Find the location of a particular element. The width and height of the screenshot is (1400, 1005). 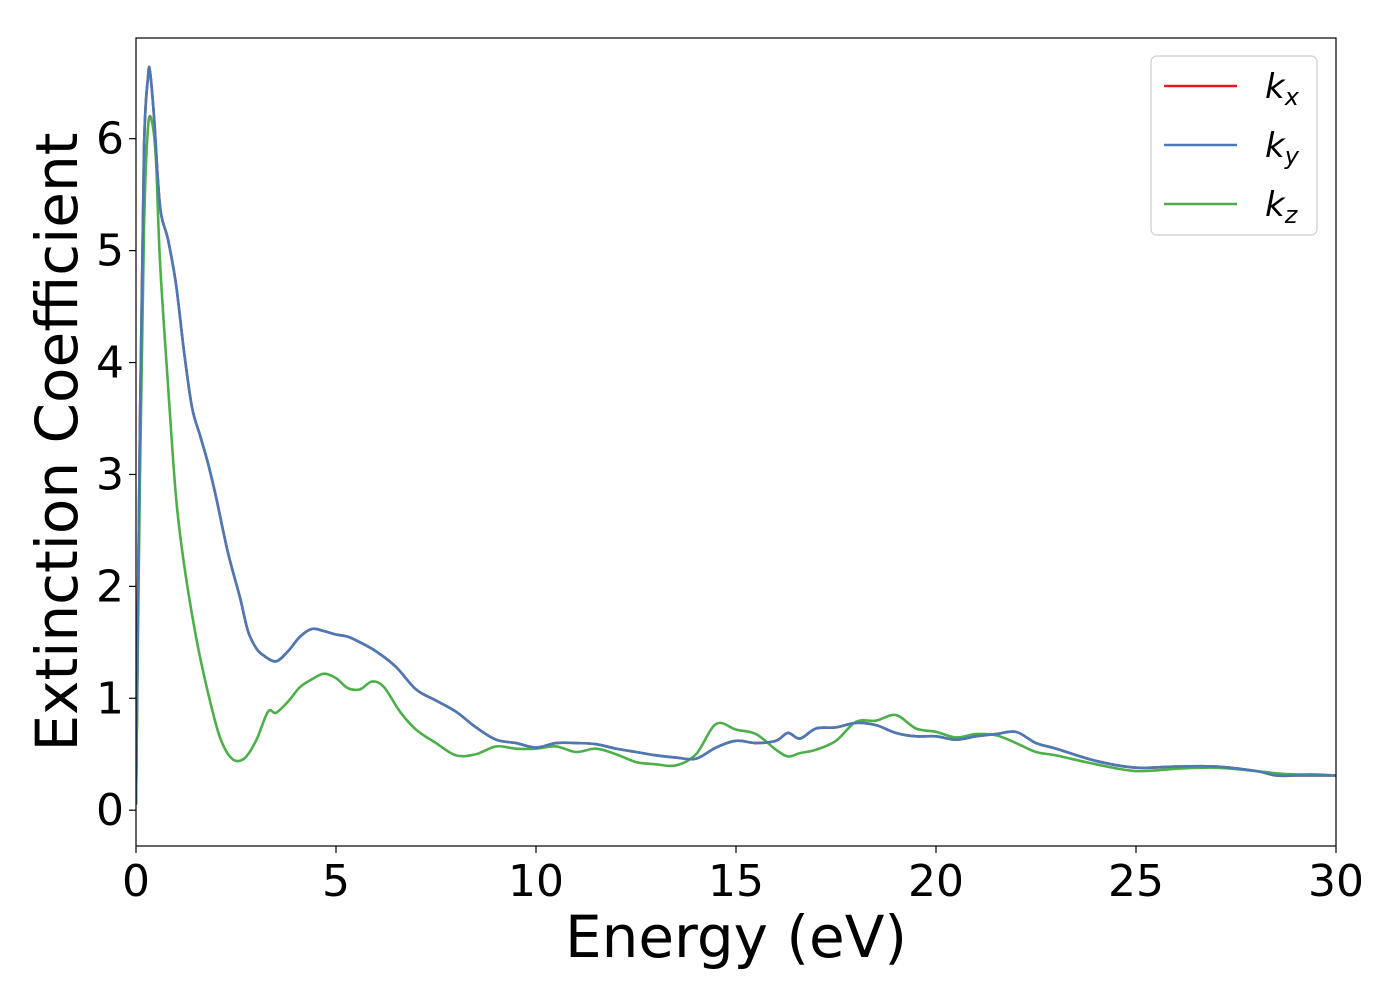

y-tick-label: 0 is located at coordinates (110, 810).